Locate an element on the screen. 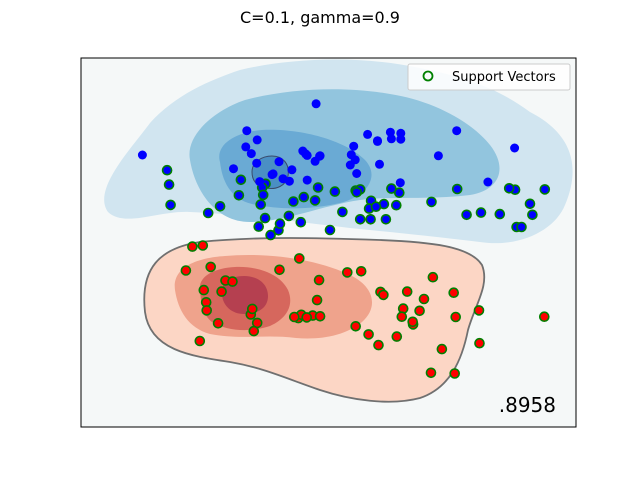  score-label: .8958 is located at coordinates (527, 405).